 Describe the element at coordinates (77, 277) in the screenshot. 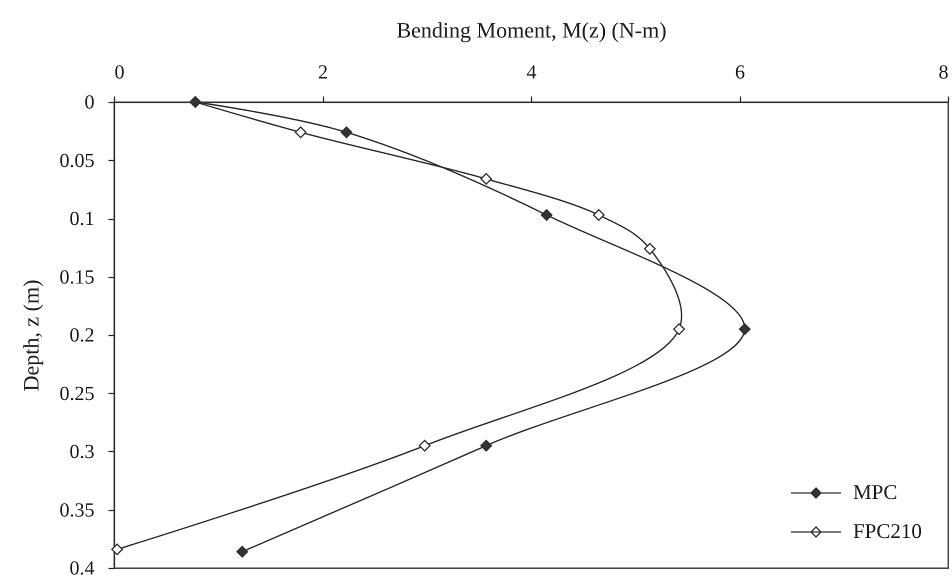

I see `y-tick-label: 0.15` at that location.